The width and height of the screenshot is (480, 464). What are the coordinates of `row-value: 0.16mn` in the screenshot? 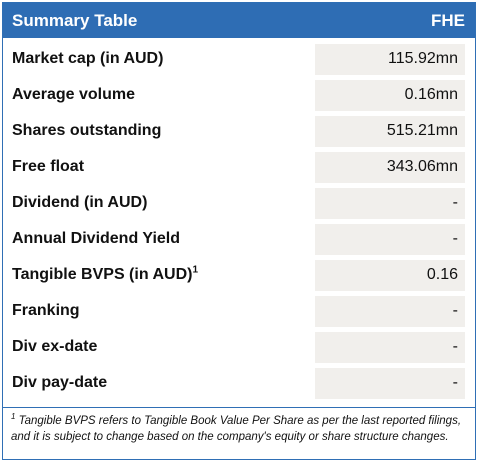 It's located at (390, 95).